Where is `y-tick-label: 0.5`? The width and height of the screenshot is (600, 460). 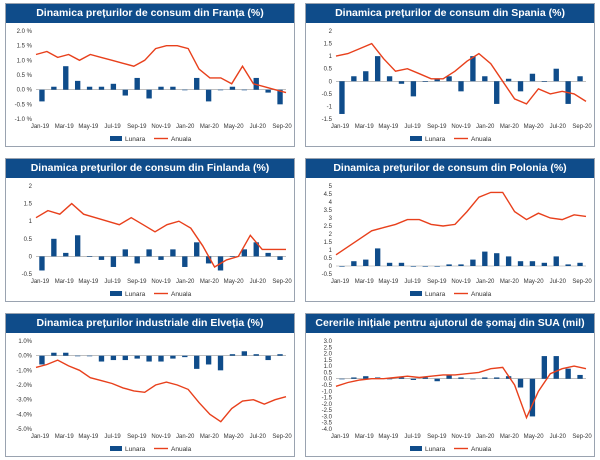
y-tick-label: 0.5 is located at coordinates (328, 70).